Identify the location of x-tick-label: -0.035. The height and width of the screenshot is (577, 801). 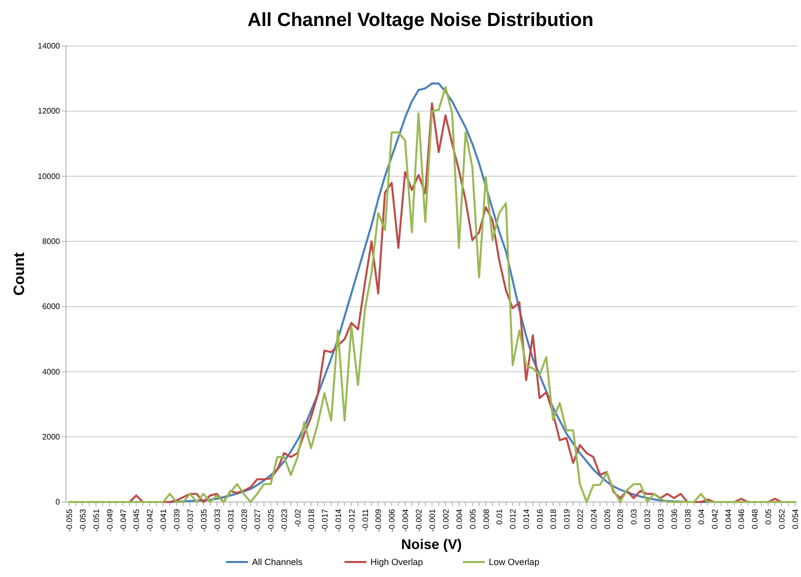
(203, 520).